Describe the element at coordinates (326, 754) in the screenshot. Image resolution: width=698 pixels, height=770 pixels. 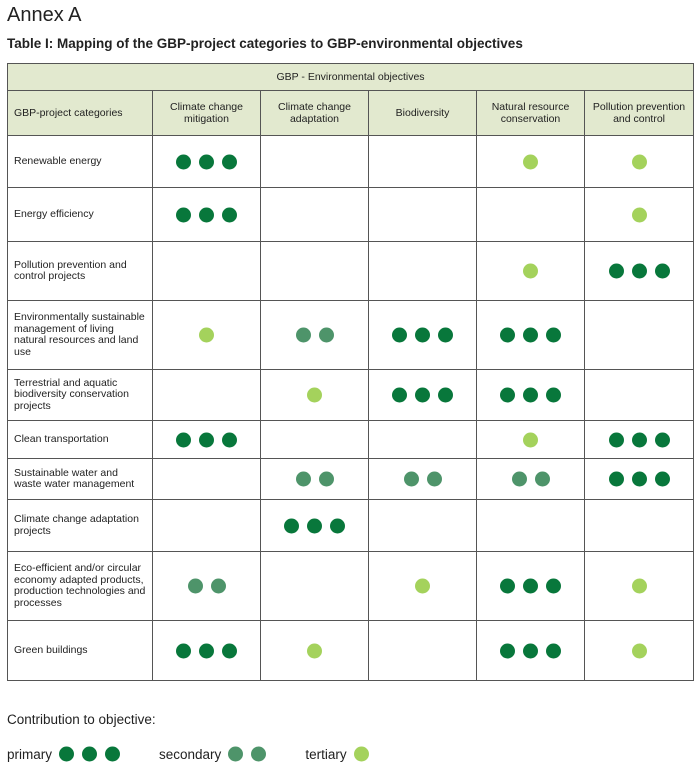
I see `legend-label: tertiary` at that location.